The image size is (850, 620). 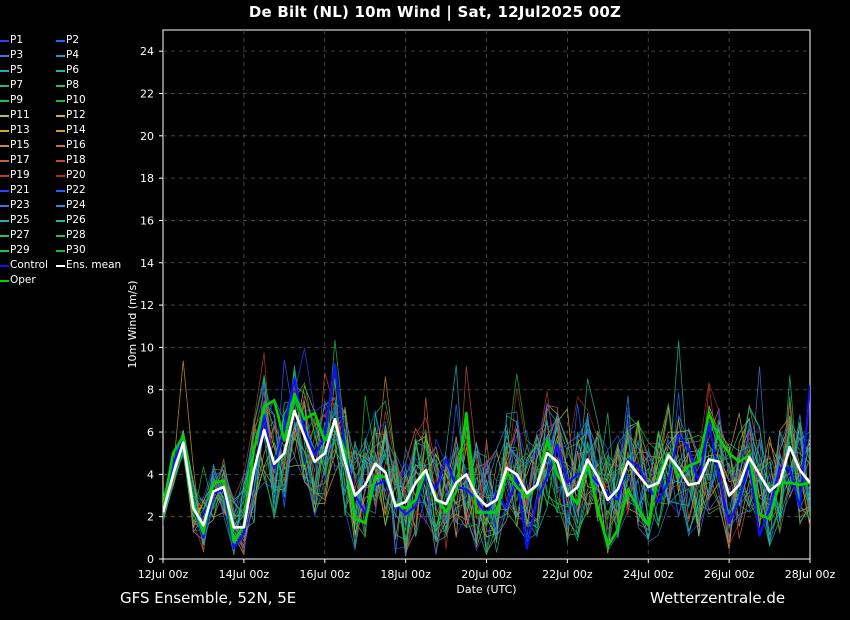 What do you see at coordinates (132, 324) in the screenshot?
I see `y-axis-label: 10m Wind (m/s)` at bounding box center [132, 324].